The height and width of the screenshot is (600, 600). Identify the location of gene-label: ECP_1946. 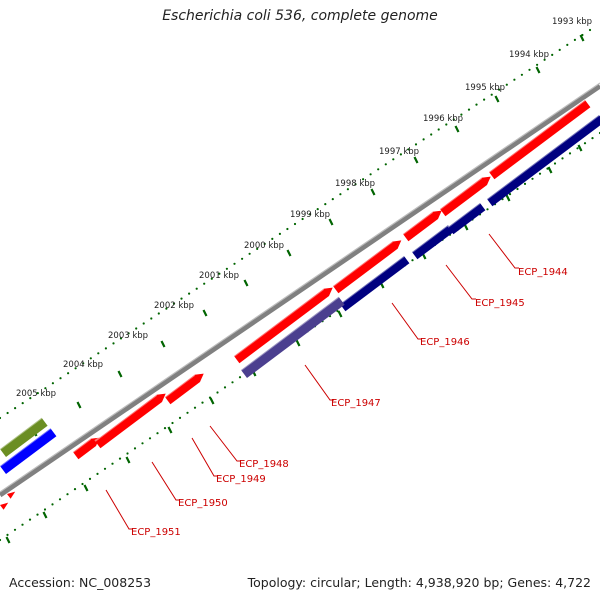
(445, 342).